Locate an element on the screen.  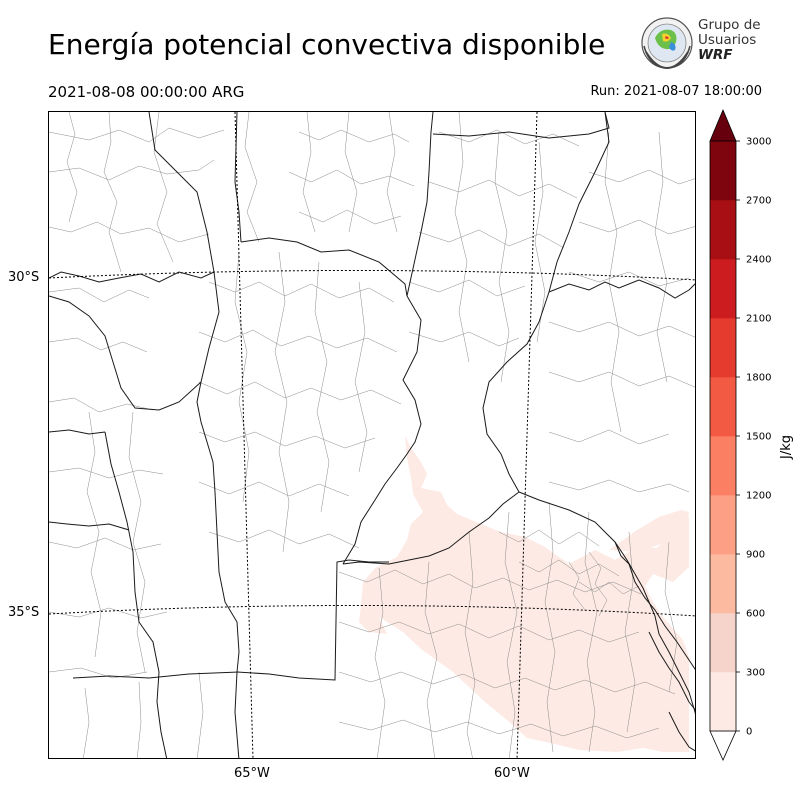
colorbar-under-triangle is located at coordinates (723, 745).